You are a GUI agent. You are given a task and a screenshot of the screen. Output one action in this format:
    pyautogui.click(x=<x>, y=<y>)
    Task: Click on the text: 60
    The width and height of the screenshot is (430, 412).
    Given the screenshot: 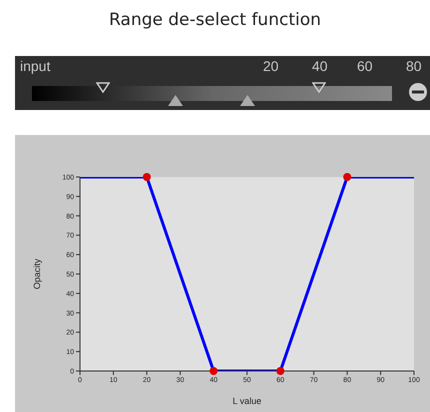 What is the action you would take?
    pyautogui.click(x=365, y=66)
    